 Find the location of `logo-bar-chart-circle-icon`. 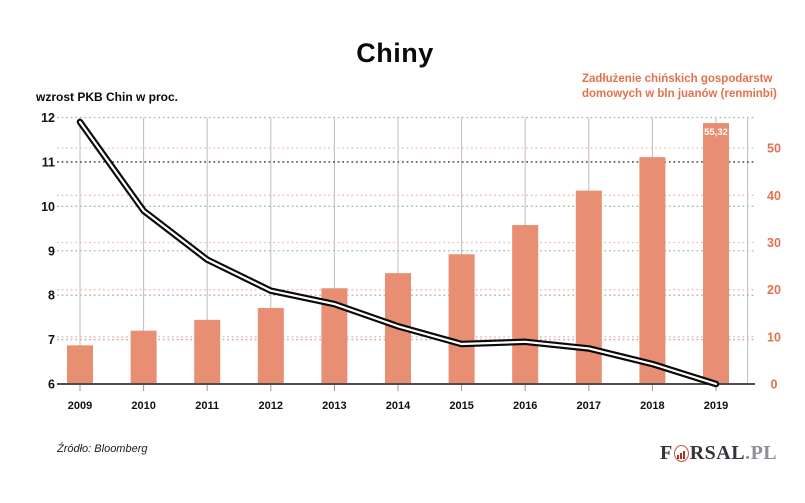

logo-bar-chart-circle-icon is located at coordinates (681, 453).